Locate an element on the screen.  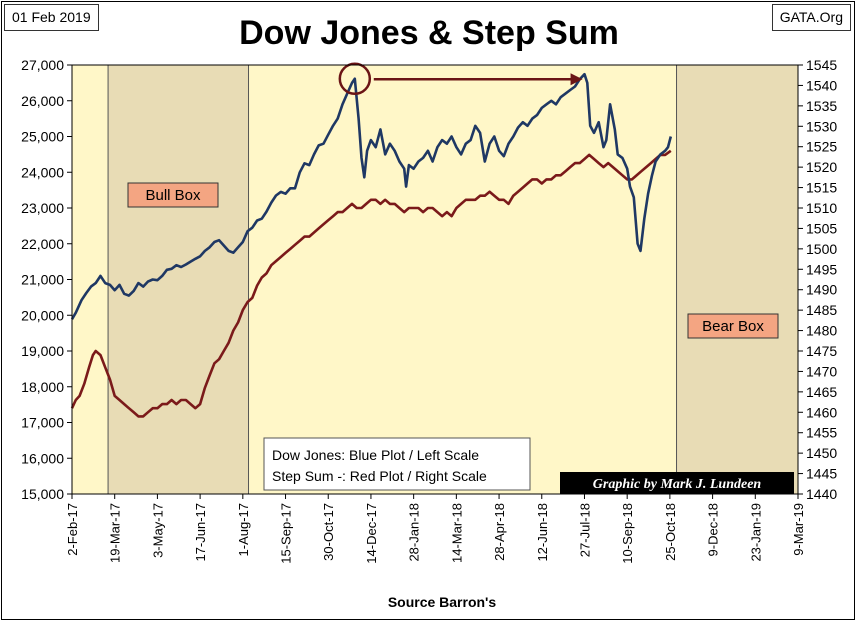
left-tick-label: 23,000 is located at coordinates (42, 208).